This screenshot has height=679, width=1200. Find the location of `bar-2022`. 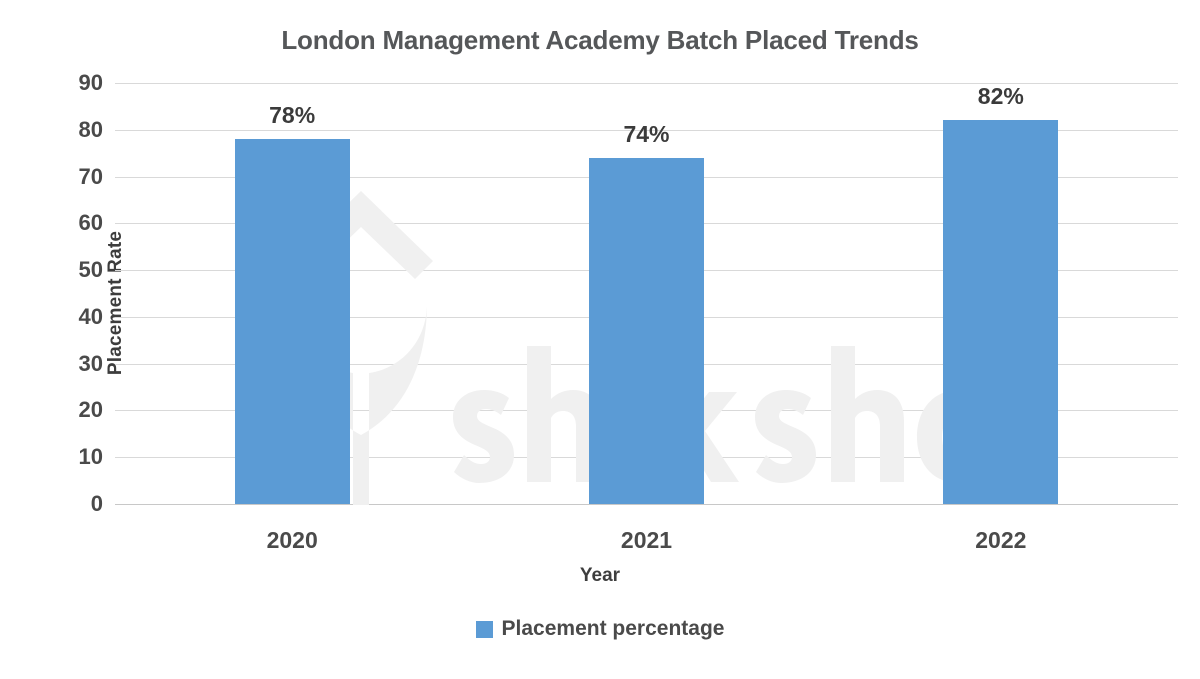

bar-2022 is located at coordinates (1001, 312).